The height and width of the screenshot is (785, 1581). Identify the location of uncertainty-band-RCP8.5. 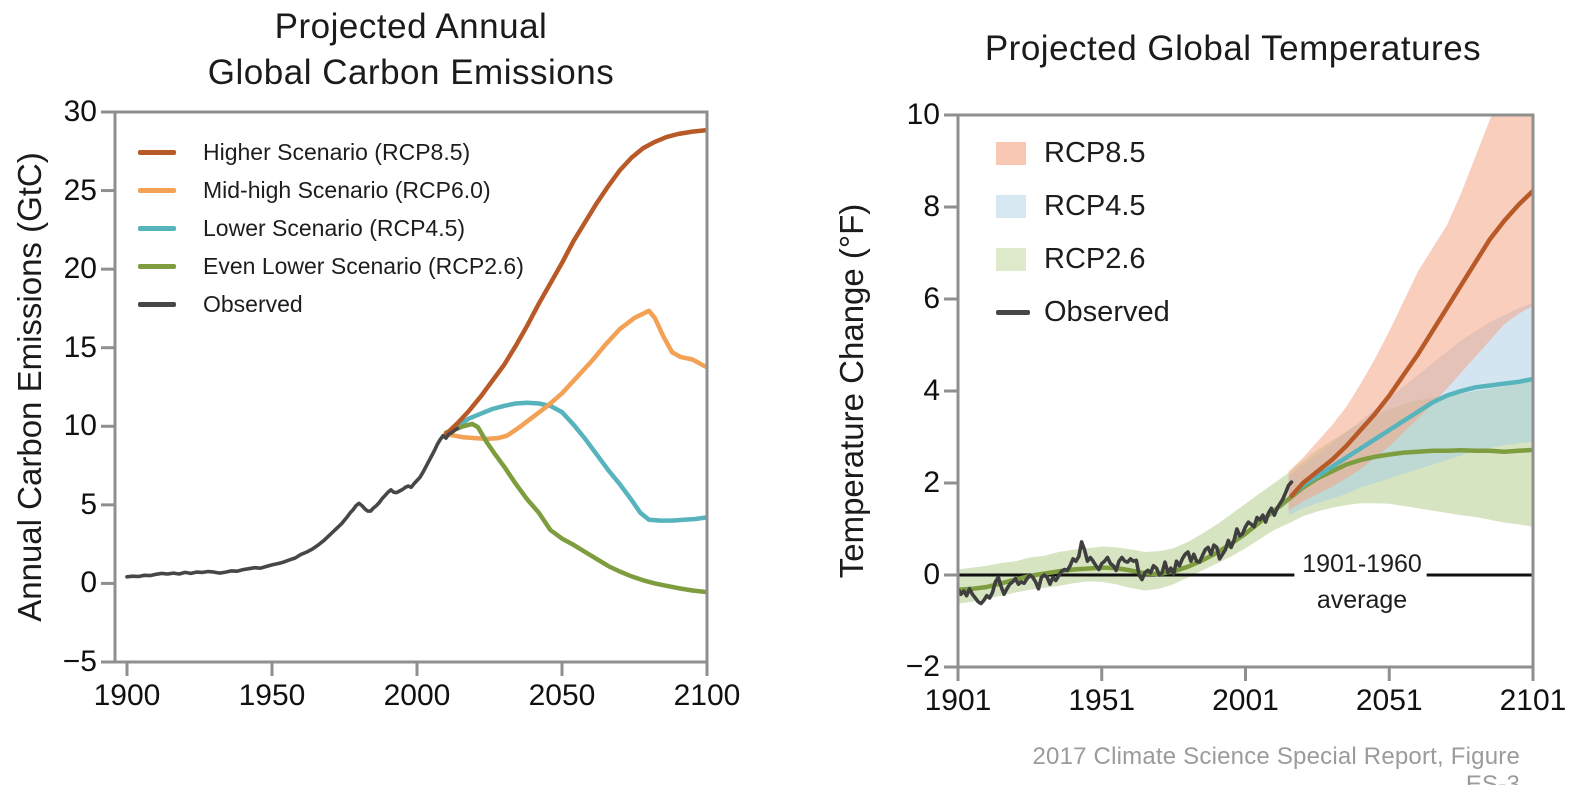
(1410, 313).